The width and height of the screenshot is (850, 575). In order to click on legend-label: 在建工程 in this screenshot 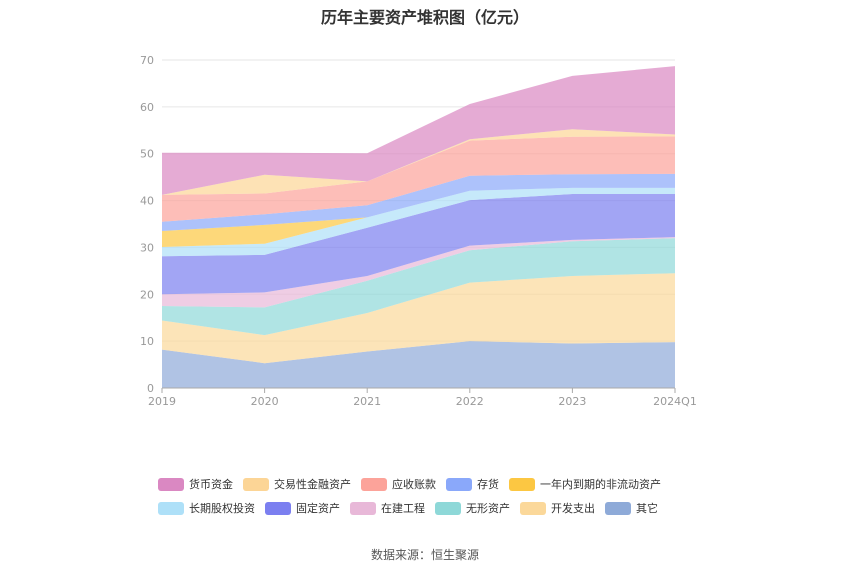, I will do `click(403, 508)`.